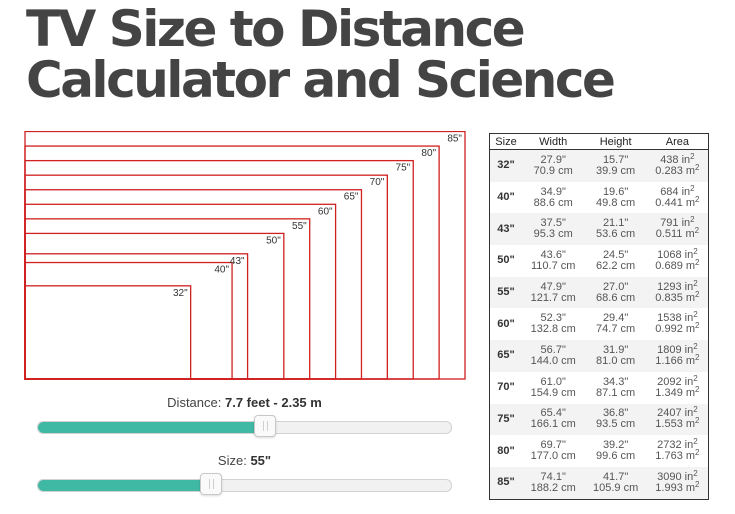 Image resolution: width=735 pixels, height=514 pixels. Describe the element at coordinates (553, 229) in the screenshot. I see `cell-width: 37.5" 95.3 cm` at that location.